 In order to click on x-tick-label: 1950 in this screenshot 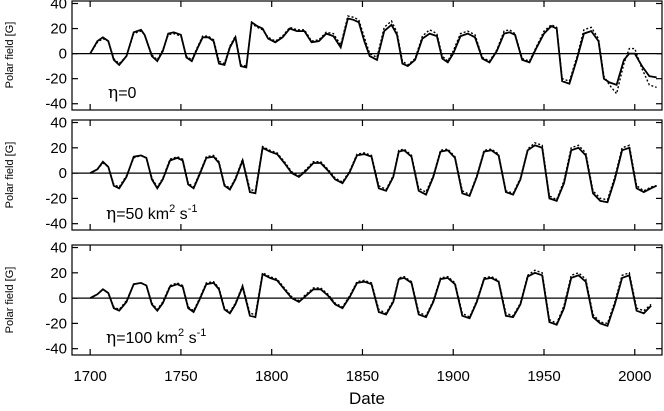, I will do `click(543, 376)`.